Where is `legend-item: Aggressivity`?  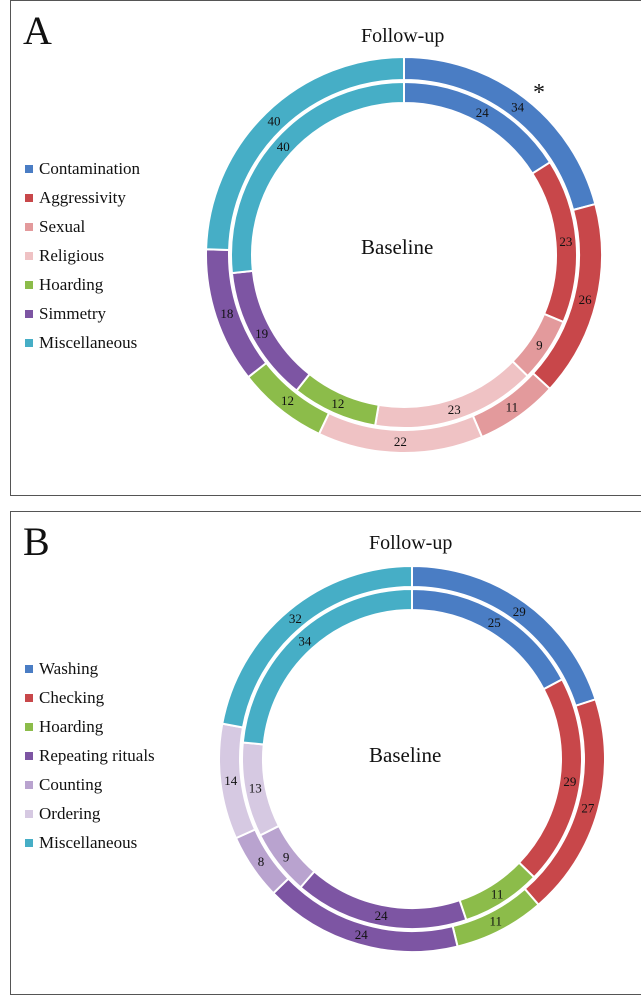
legend-item: Aggressivity is located at coordinates (82, 197).